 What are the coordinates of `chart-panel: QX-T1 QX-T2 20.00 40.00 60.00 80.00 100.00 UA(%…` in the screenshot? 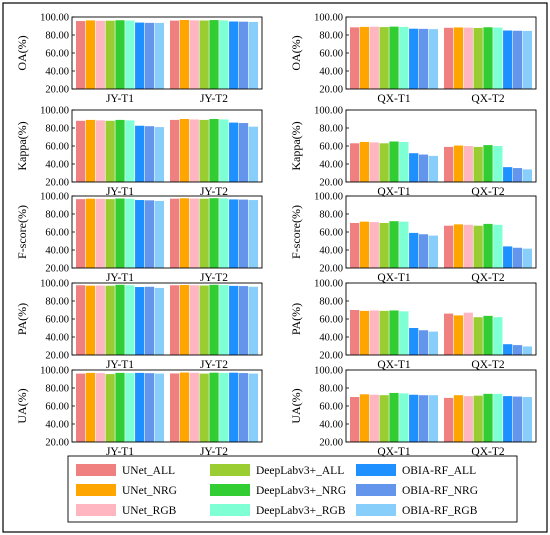 It's located at (413, 412).